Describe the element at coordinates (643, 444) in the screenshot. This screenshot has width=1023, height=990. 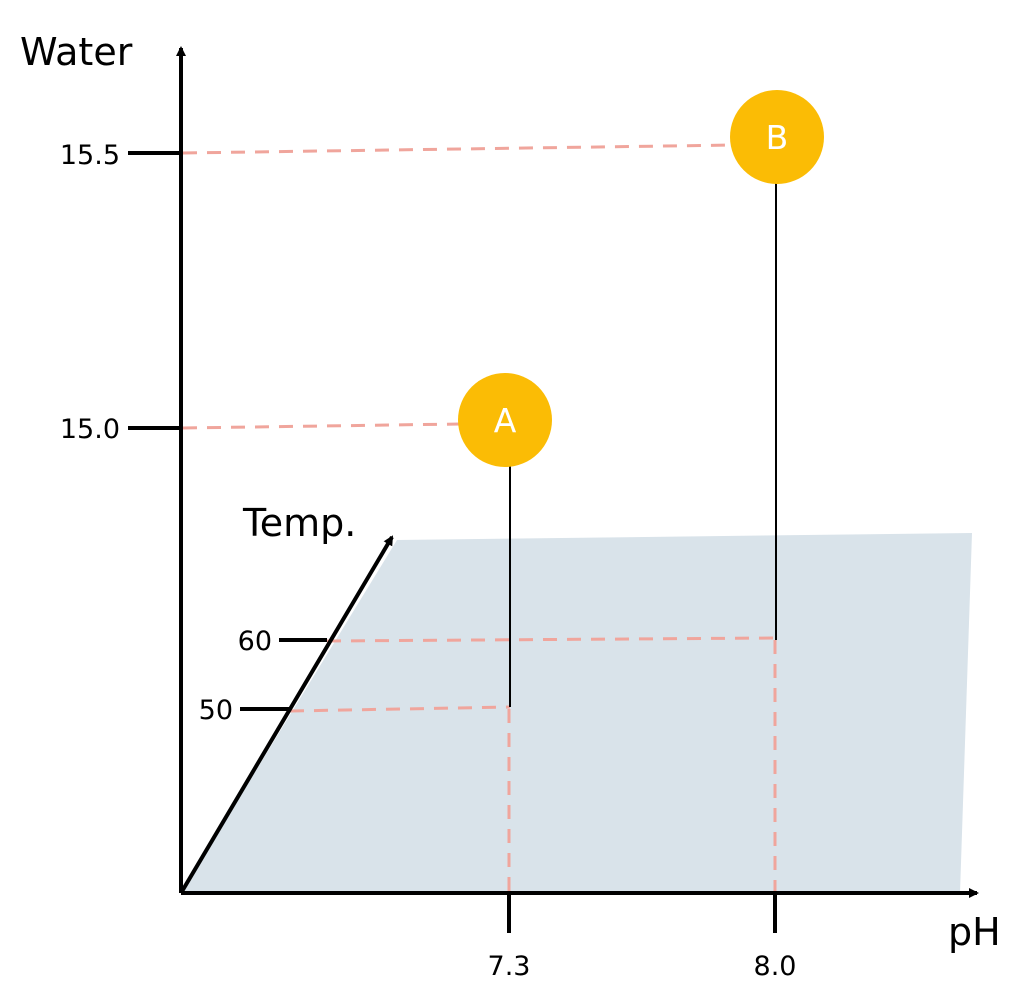
I see `point-stems` at that location.